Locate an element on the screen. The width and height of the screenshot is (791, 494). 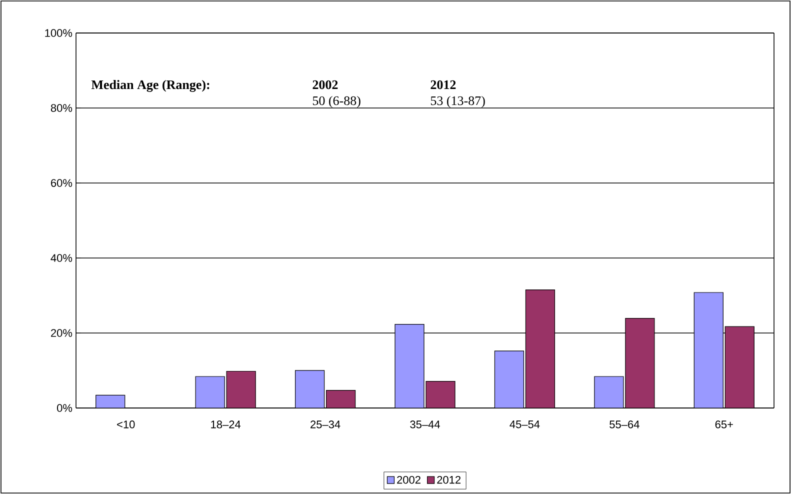
x-tick-label: 35–44 is located at coordinates (425, 424).